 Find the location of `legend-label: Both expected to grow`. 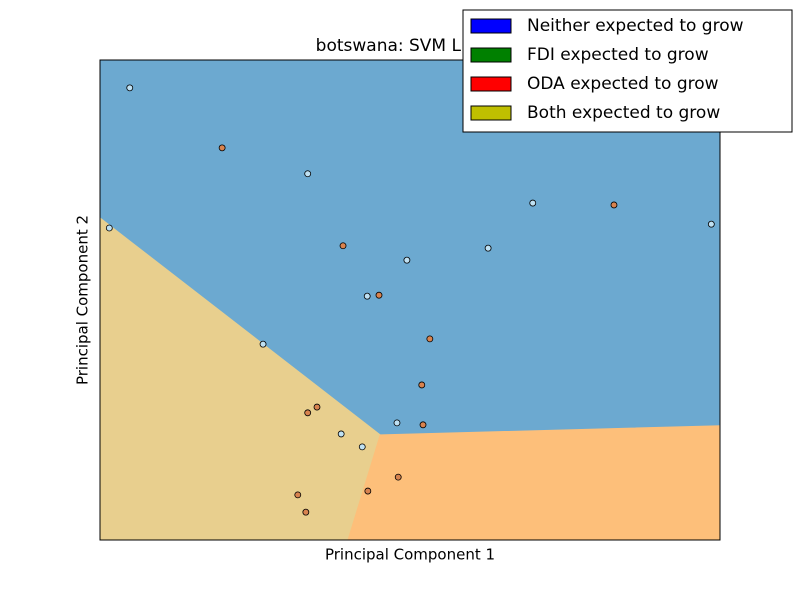

legend-label: Both expected to grow is located at coordinates (623, 113).